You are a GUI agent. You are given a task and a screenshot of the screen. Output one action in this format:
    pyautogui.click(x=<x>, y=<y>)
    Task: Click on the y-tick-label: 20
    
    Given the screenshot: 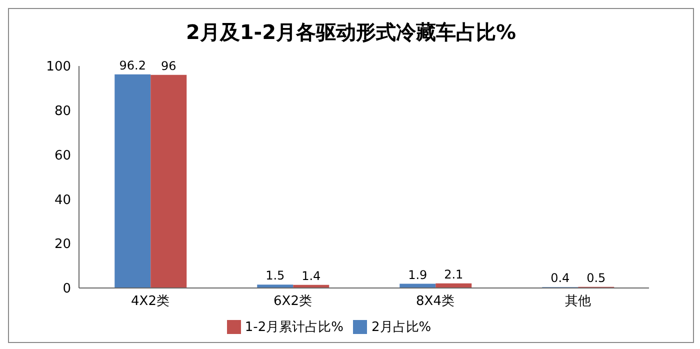 What is the action you would take?
    pyautogui.click(x=62, y=244)
    